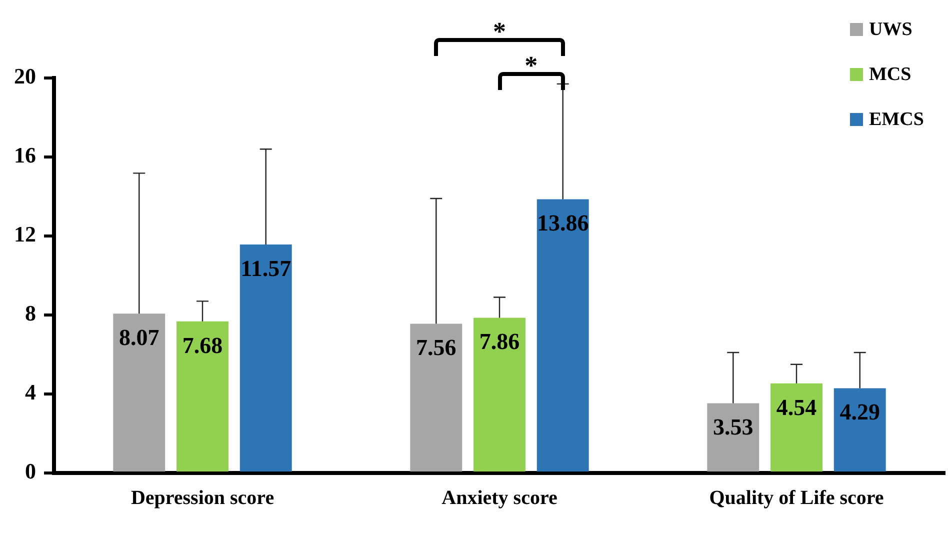 The image size is (951, 533). I want to click on y-tick-label: 0, so click(30, 471).